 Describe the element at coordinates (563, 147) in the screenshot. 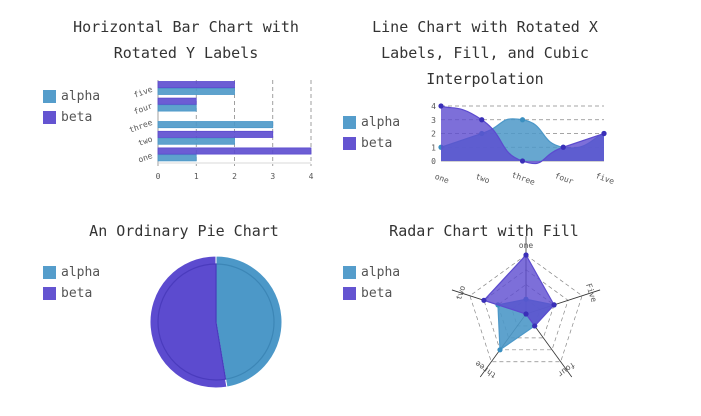

I see `line-point-beta-four` at that location.